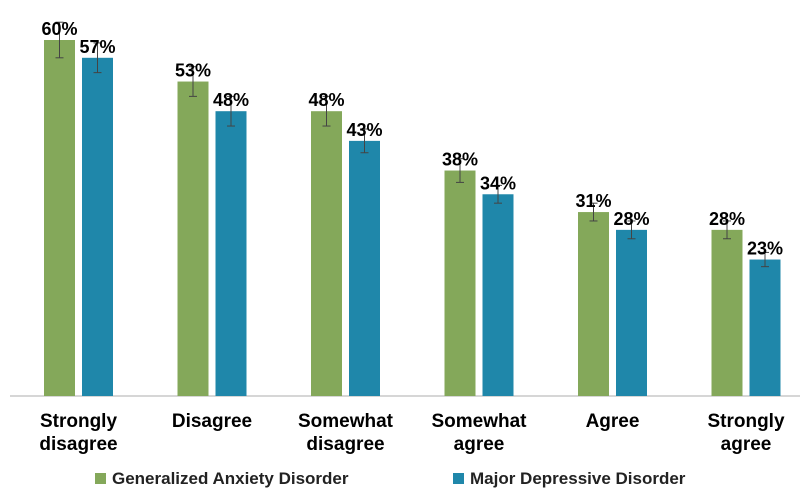 The image size is (800, 491). What do you see at coordinates (746, 444) in the screenshot?
I see `category-label-5-line1: agree` at bounding box center [746, 444].